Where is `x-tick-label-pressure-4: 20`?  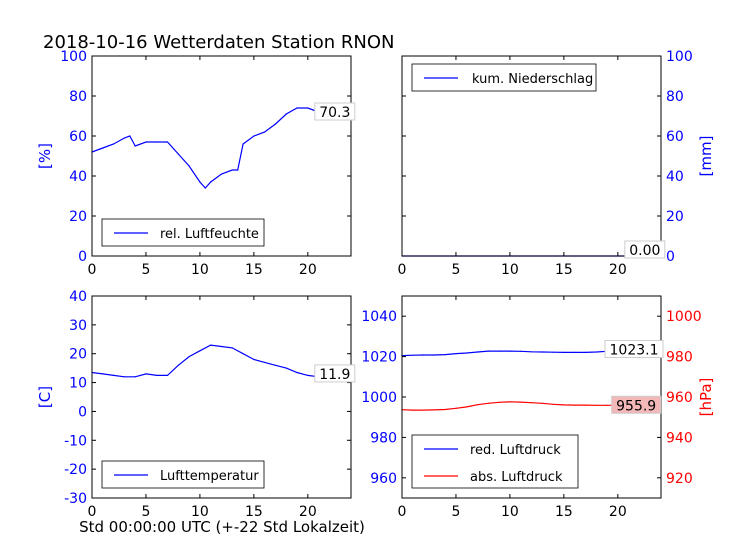
x-tick-label-pressure-4: 20 is located at coordinates (618, 512).